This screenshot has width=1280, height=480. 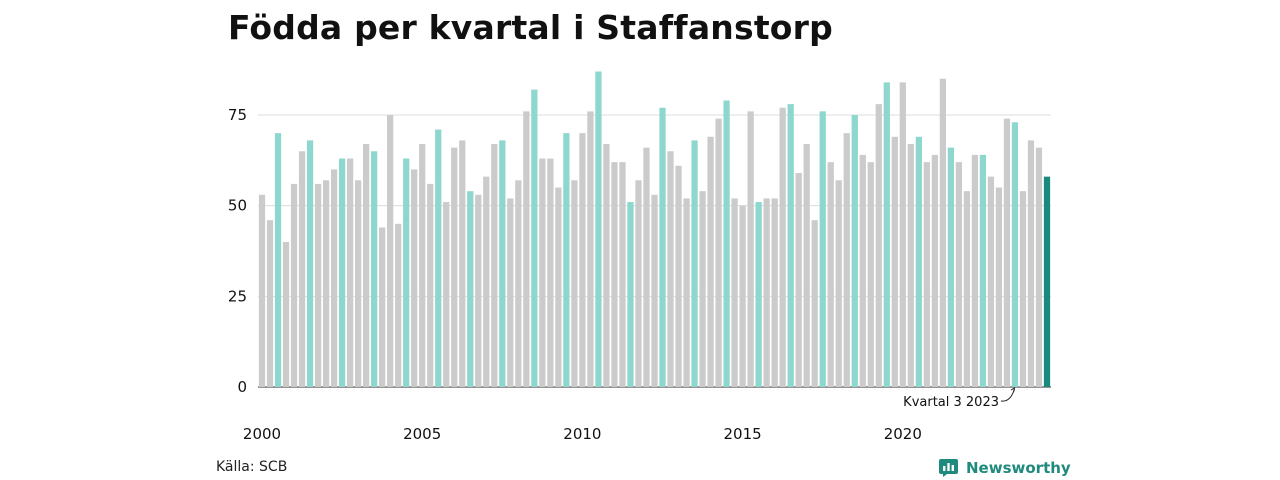 I want to click on annotation-arrowhead, so click(x=1013, y=389).